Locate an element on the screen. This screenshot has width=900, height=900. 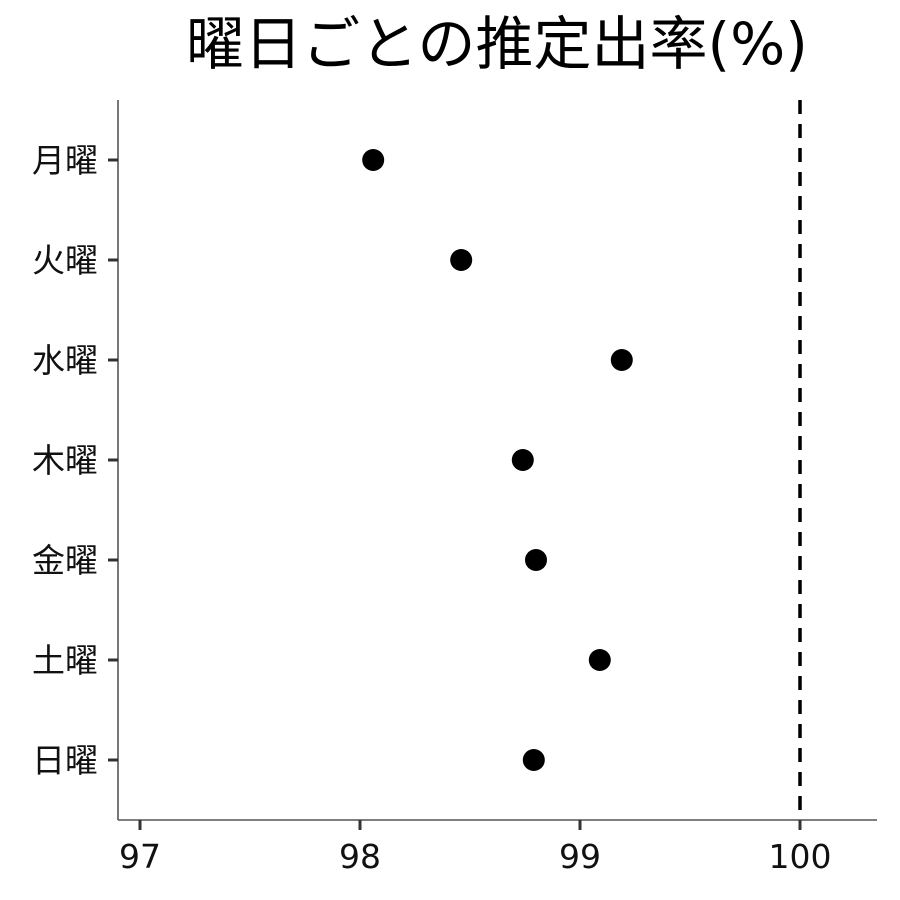
y-tick-label: 月曜 is located at coordinates (65, 160).